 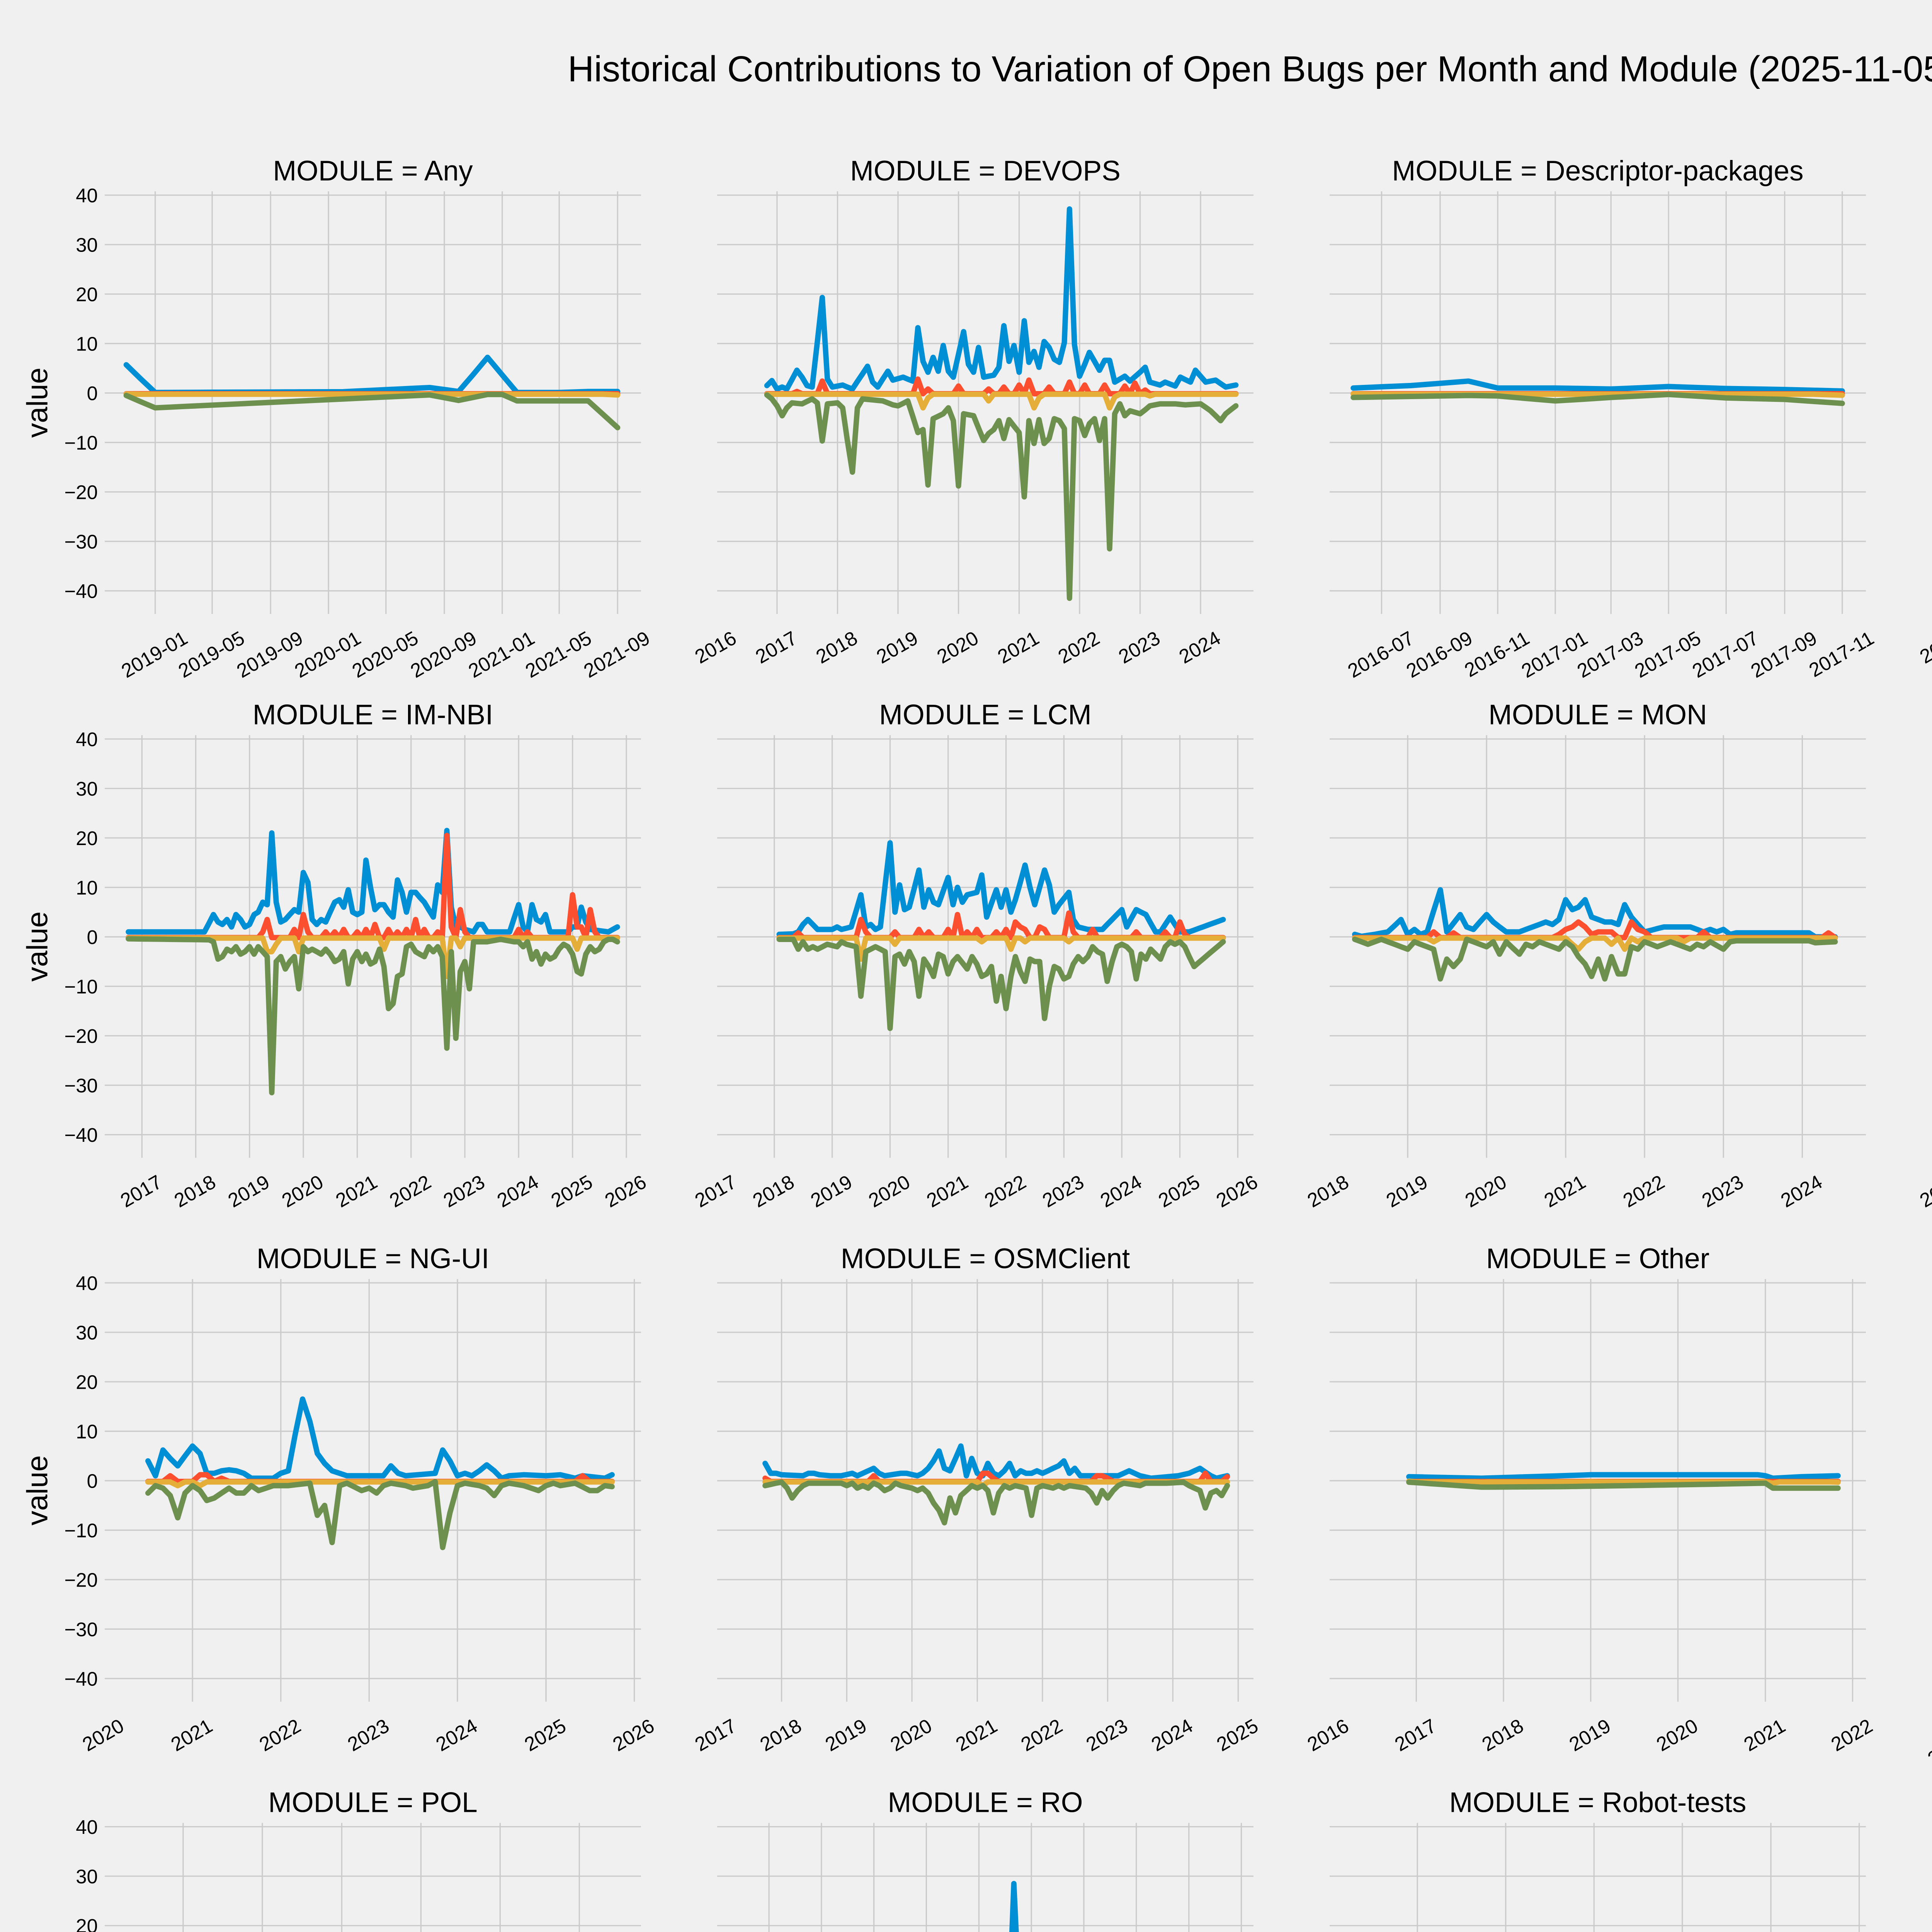 I want to click on svg-text: MODULE = RO, so click(x=985, y=1802).